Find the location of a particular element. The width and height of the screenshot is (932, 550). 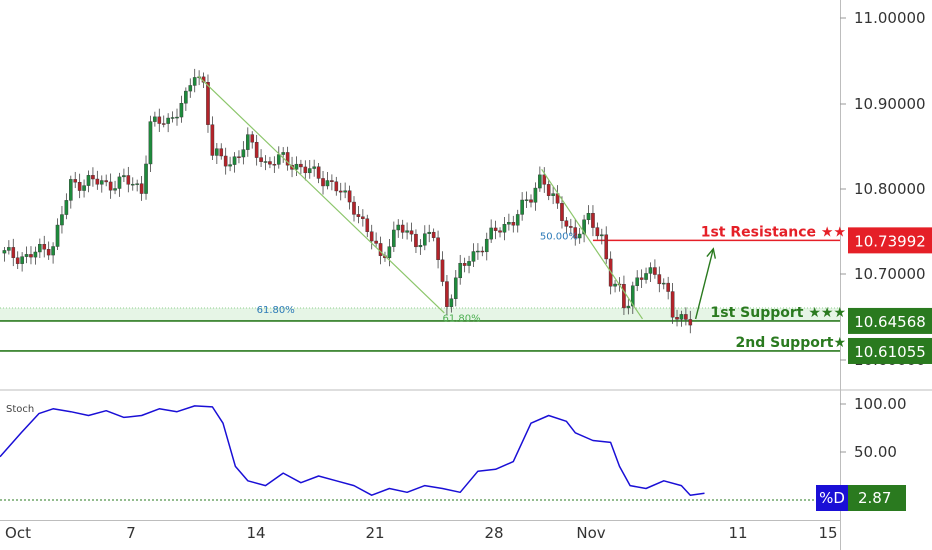

price-tick-label: 10.80000 is located at coordinates (890, 189).